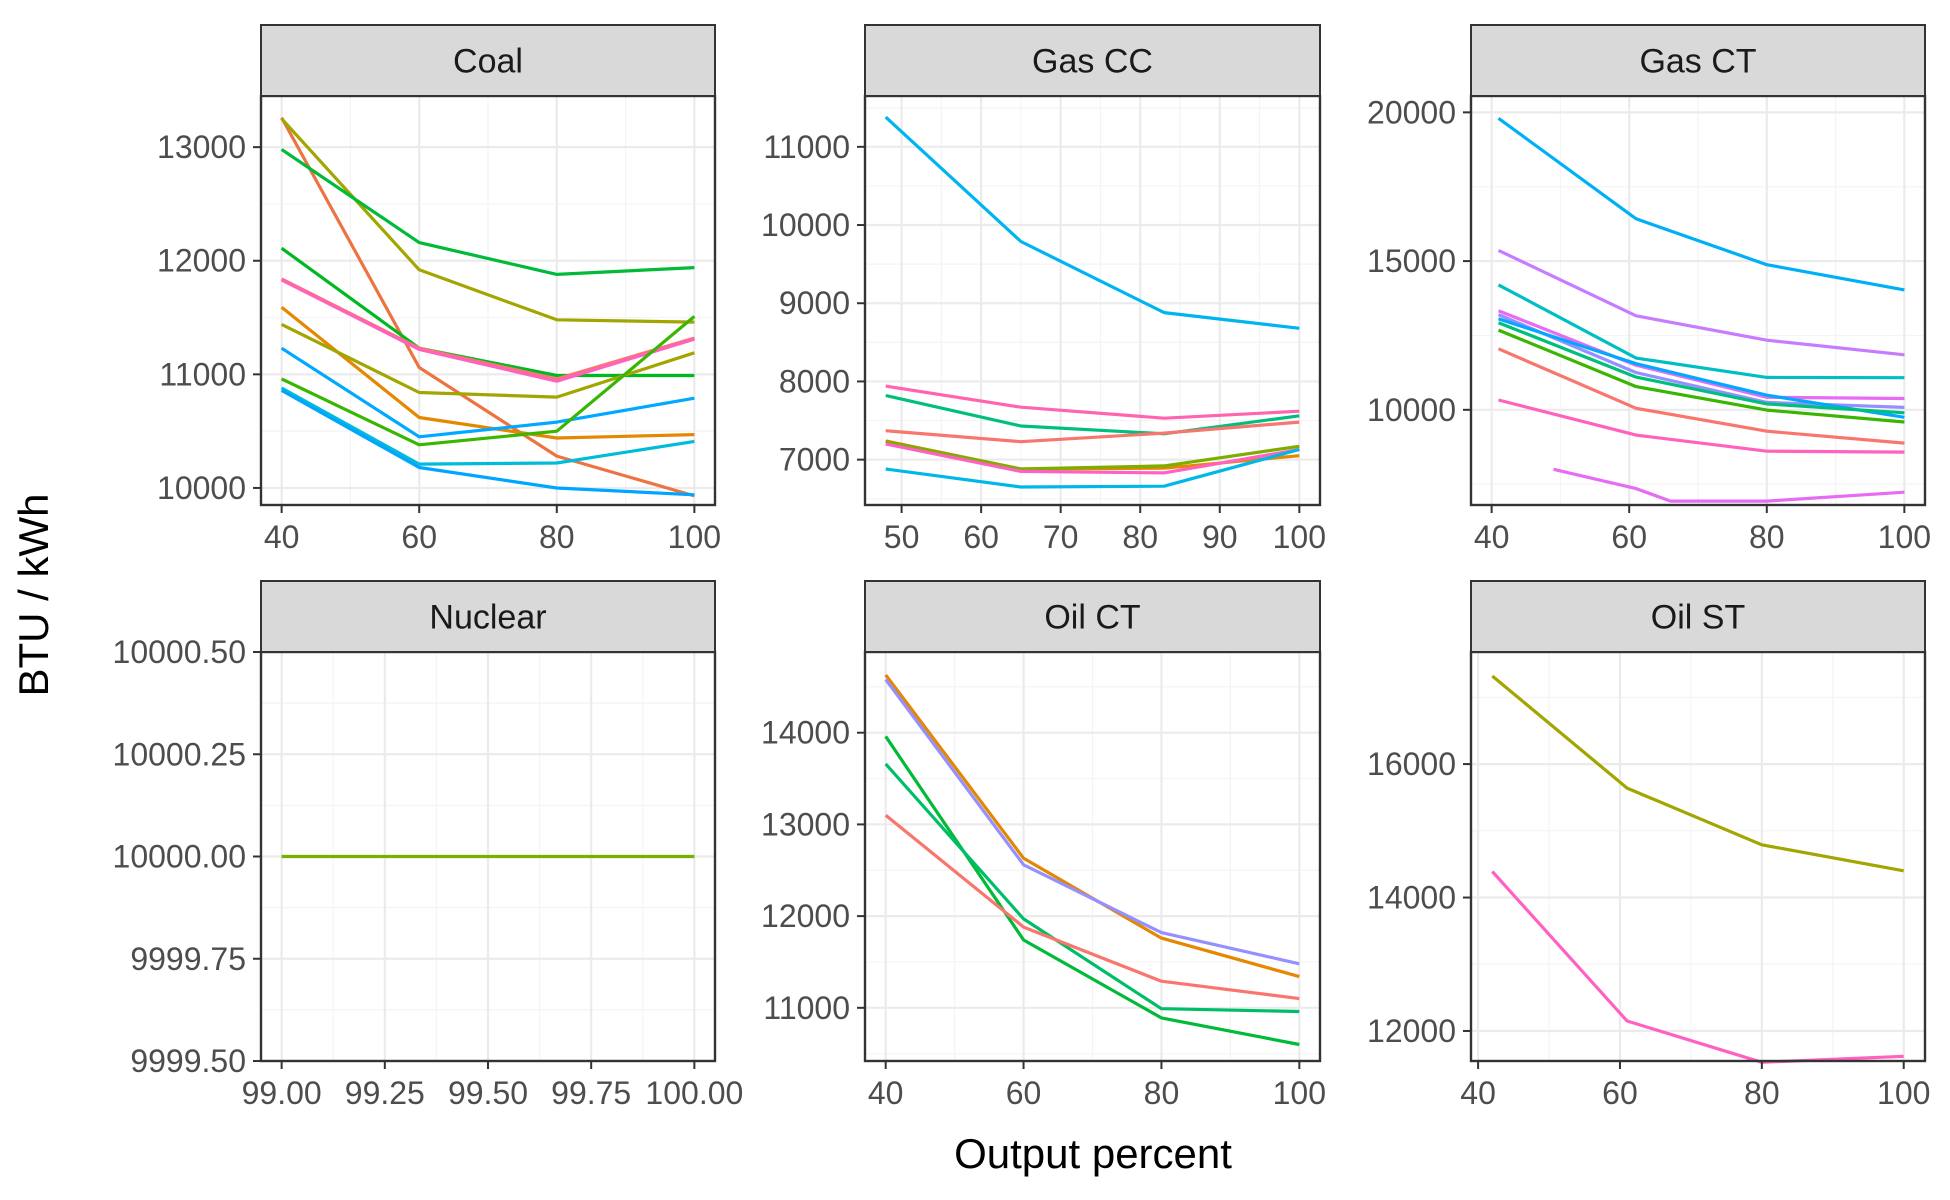 This screenshot has height=1200, width=1950. Describe the element at coordinates (694, 1093) in the screenshot. I see `x-tick-label: 100.00` at that location.